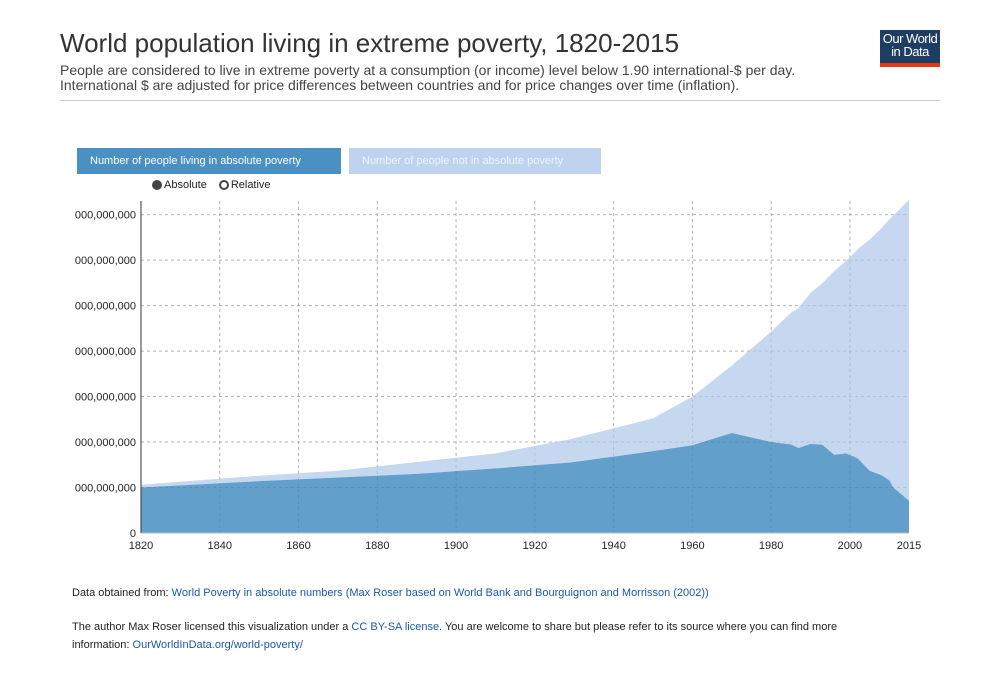 The width and height of the screenshot is (1000, 700). Describe the element at coordinates (525, 482) in the screenshot. I see `area-in-poverty` at that location.